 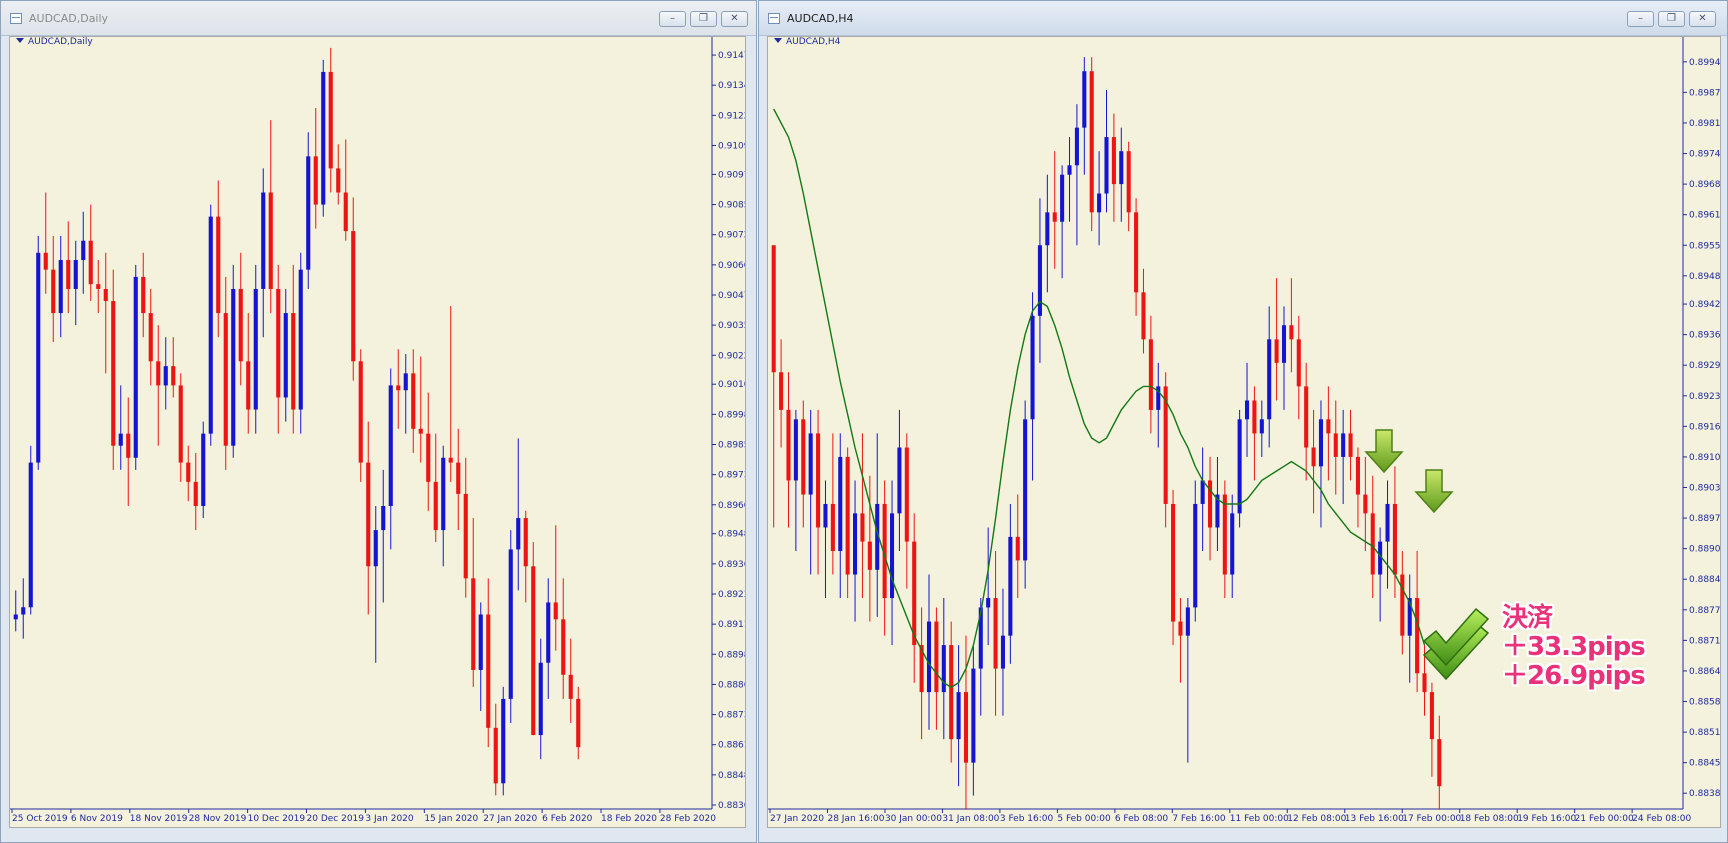 I want to click on price-tick-label: 0.88985, so click(x=731, y=655).